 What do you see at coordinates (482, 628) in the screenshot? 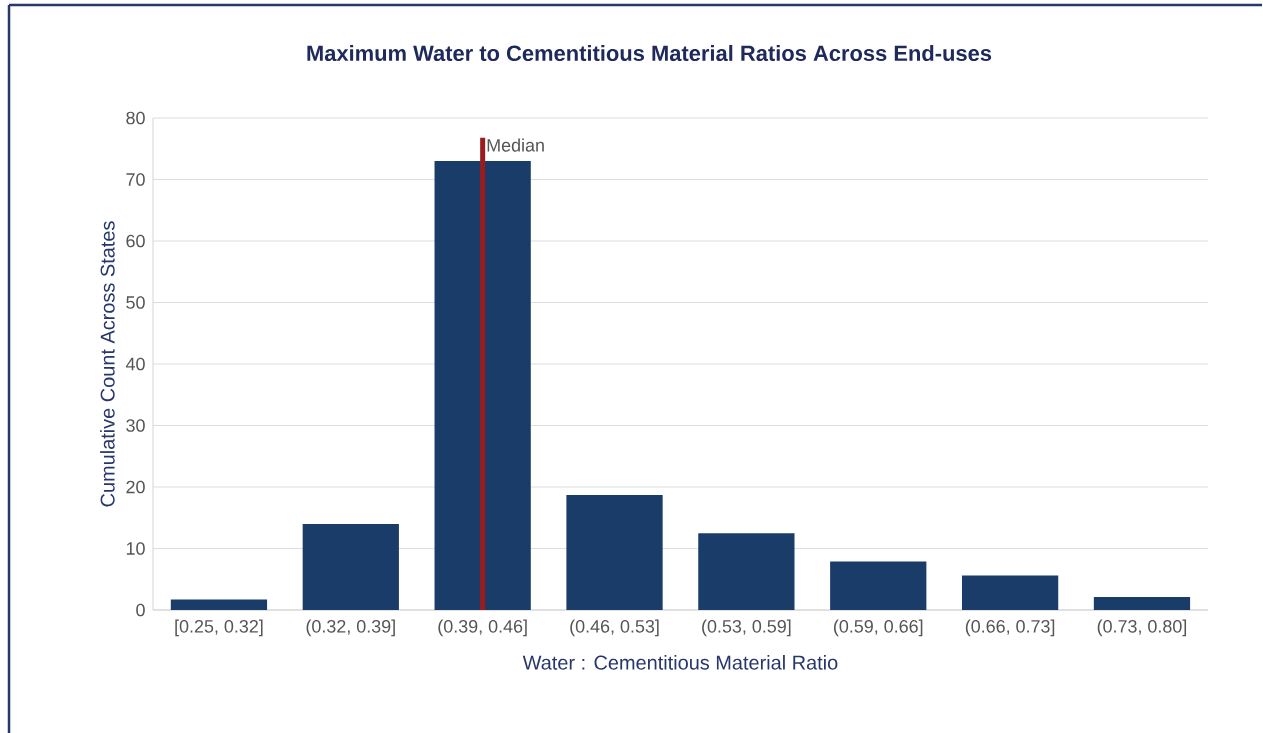
I see `x-tick-label: (0.39, 0.46]` at bounding box center [482, 628].